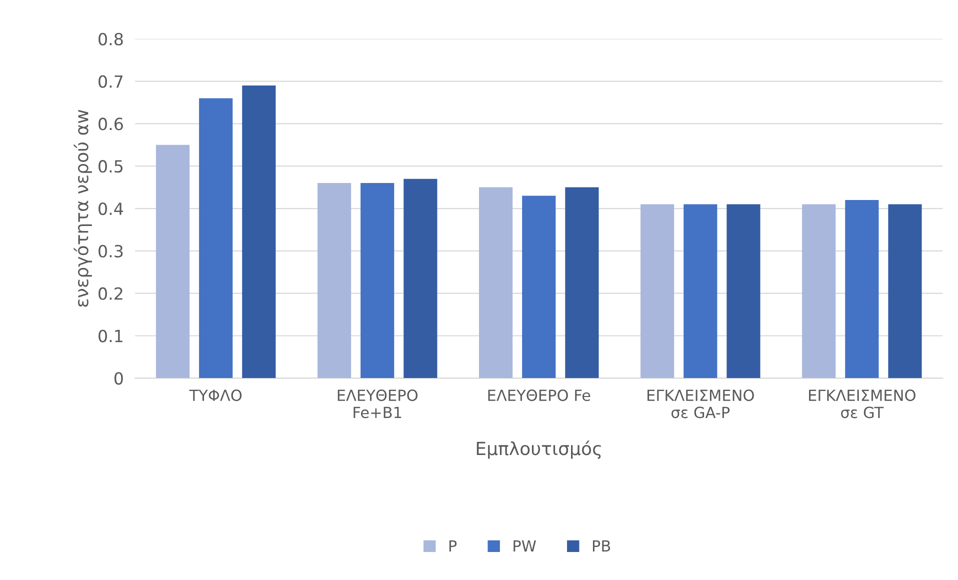 The height and width of the screenshot is (580, 958). What do you see at coordinates (525, 546) in the screenshot?
I see `legend-label: PW` at bounding box center [525, 546].